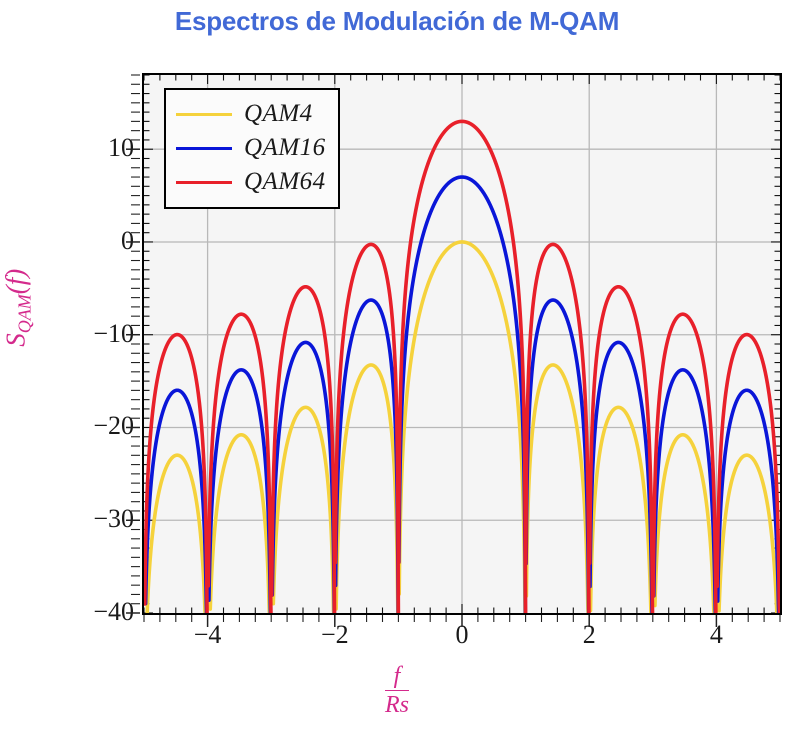 The image size is (794, 731). What do you see at coordinates (121, 148) in the screenshot?
I see `y-tick-label: 10` at bounding box center [121, 148].